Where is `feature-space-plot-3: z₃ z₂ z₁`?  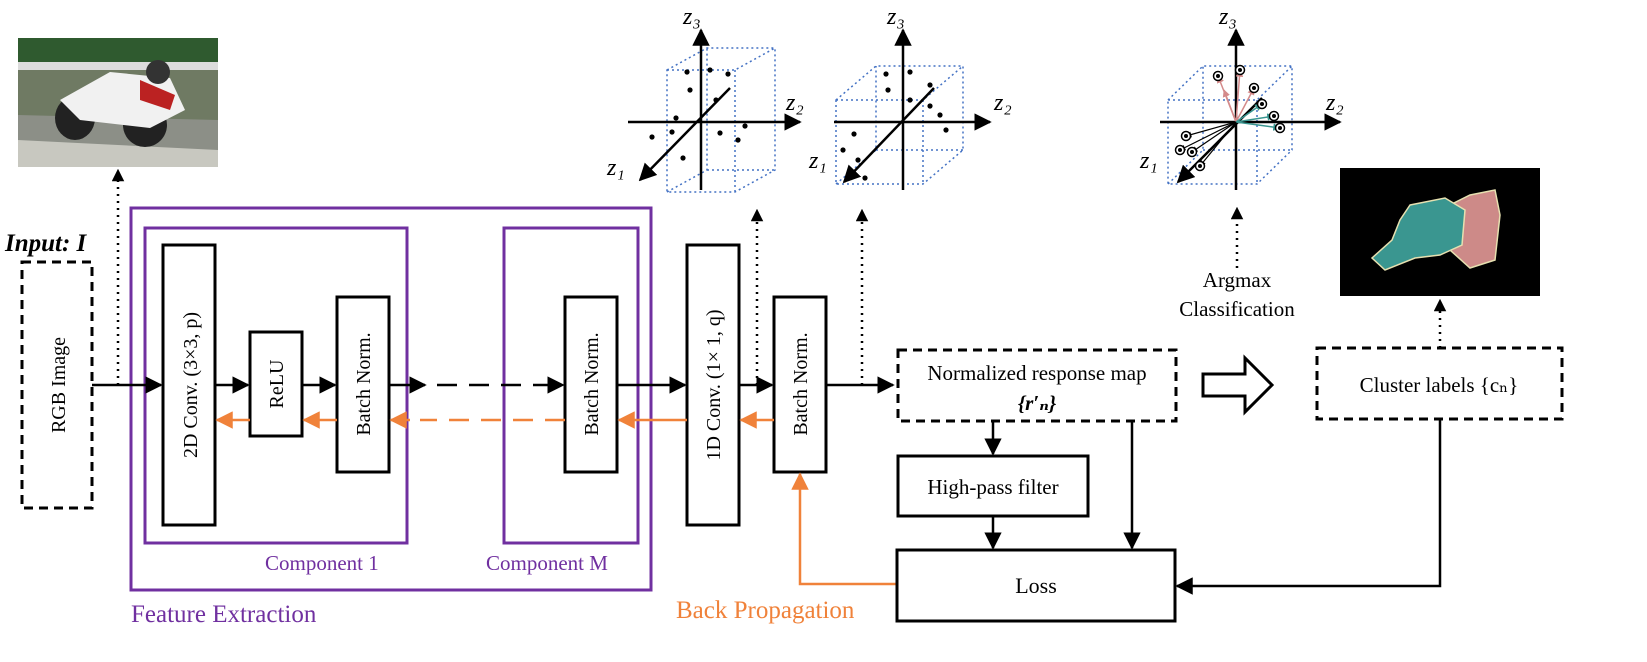 feature-space-plot-3: z₃ z₂ z₁ is located at coordinates (1241, 97).